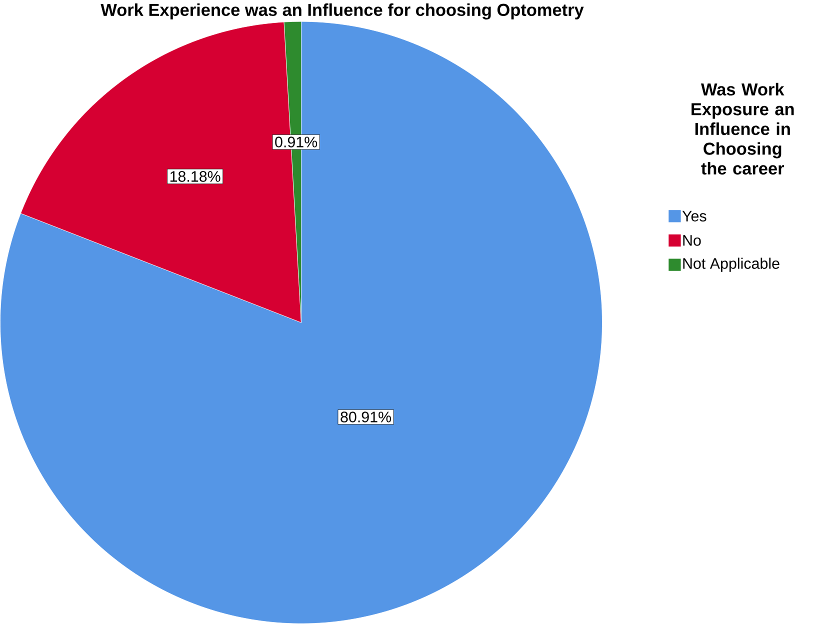 The height and width of the screenshot is (624, 822). I want to click on legend-label: No, so click(692, 240).